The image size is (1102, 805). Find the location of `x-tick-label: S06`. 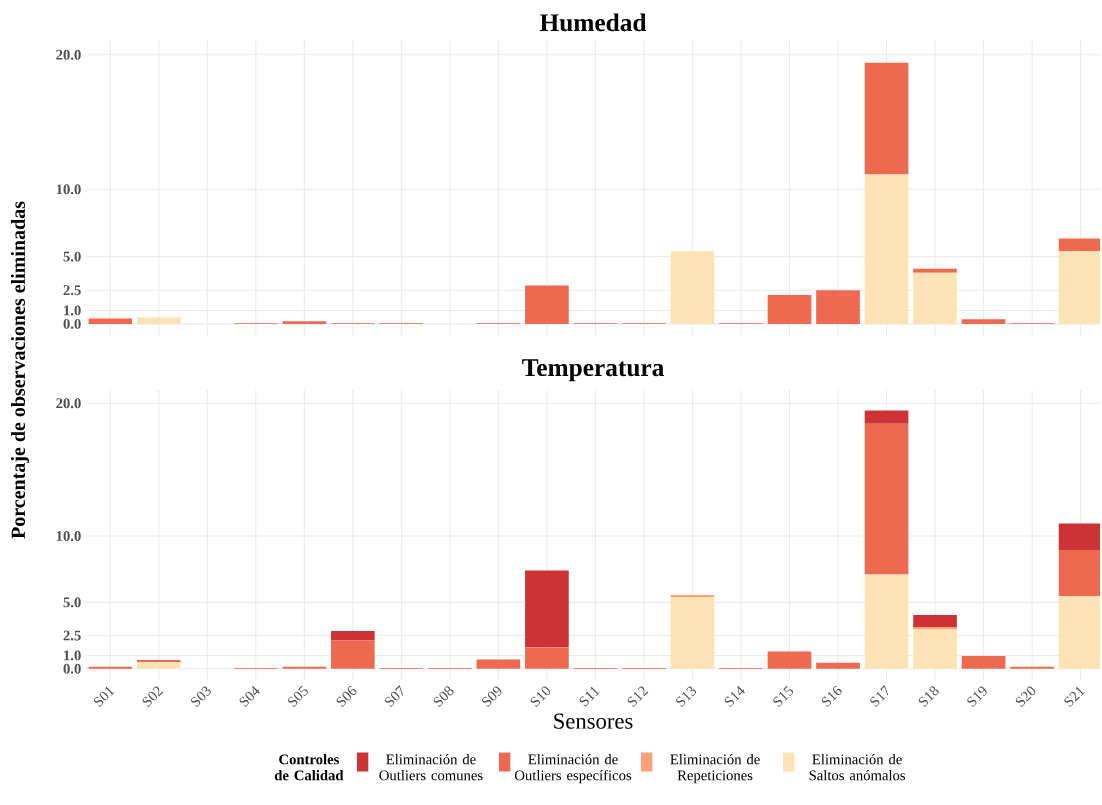

x-tick-label: S06 is located at coordinates (346, 696).